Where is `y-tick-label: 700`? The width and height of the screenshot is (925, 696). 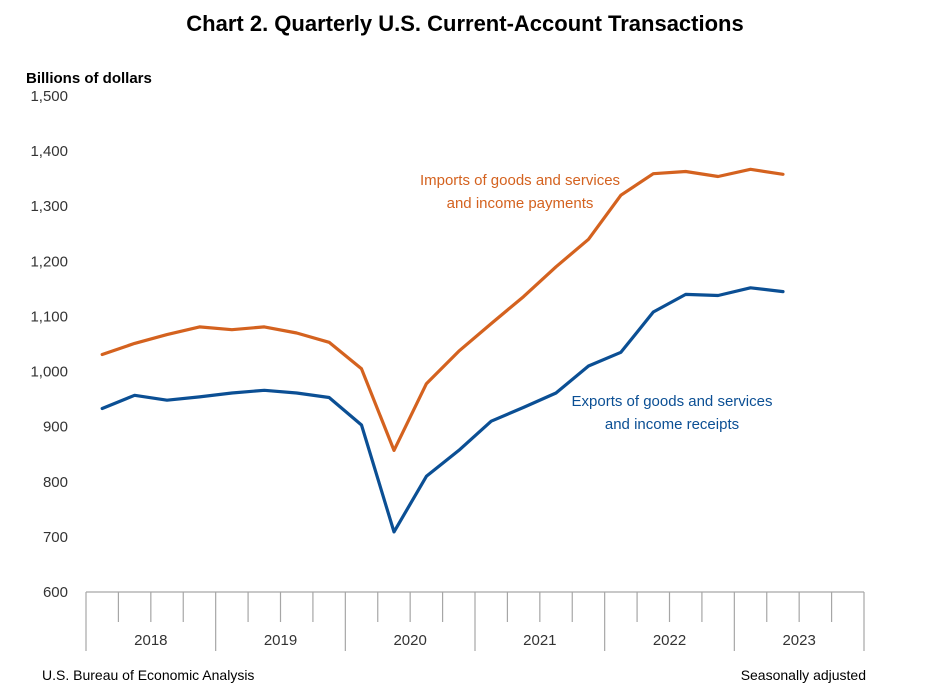
y-tick-label: 700 is located at coordinates (55, 537).